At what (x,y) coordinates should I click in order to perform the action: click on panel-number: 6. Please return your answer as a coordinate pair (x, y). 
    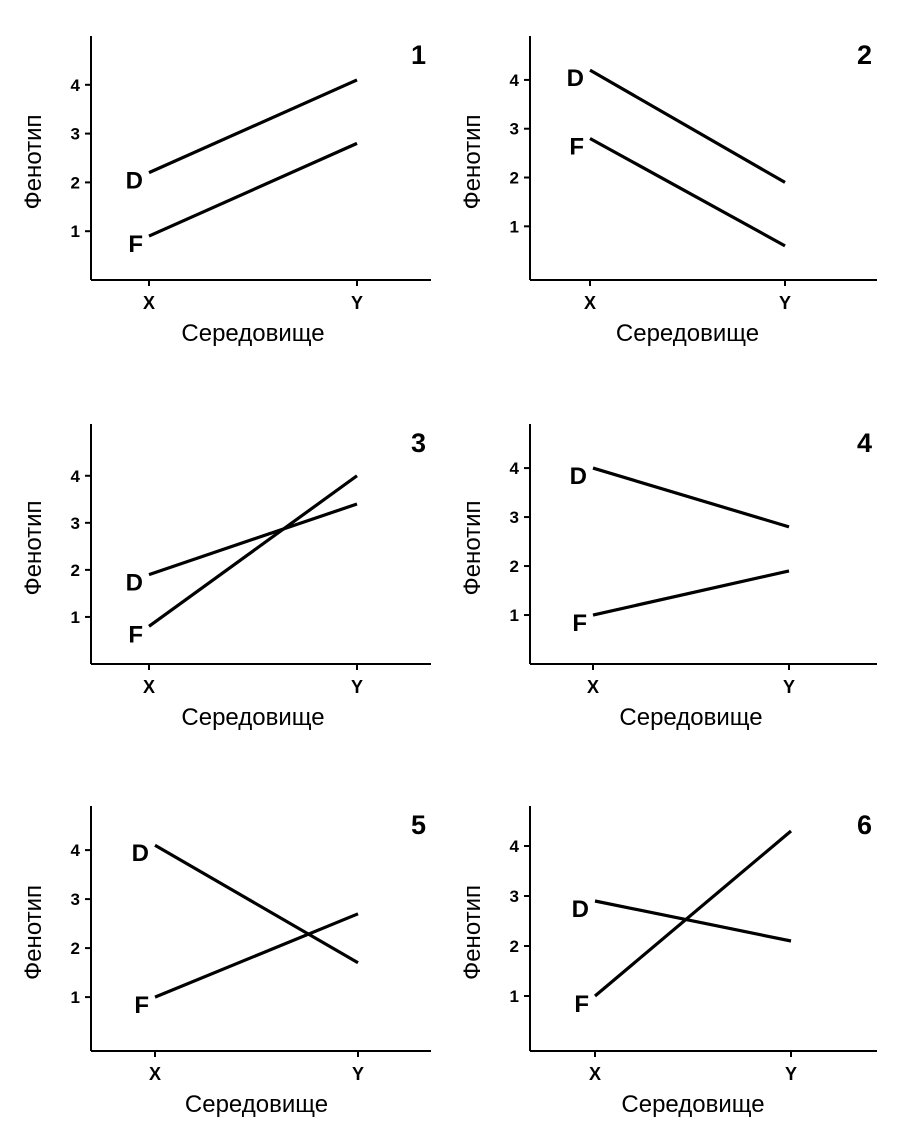
    Looking at the image, I should click on (864, 825).